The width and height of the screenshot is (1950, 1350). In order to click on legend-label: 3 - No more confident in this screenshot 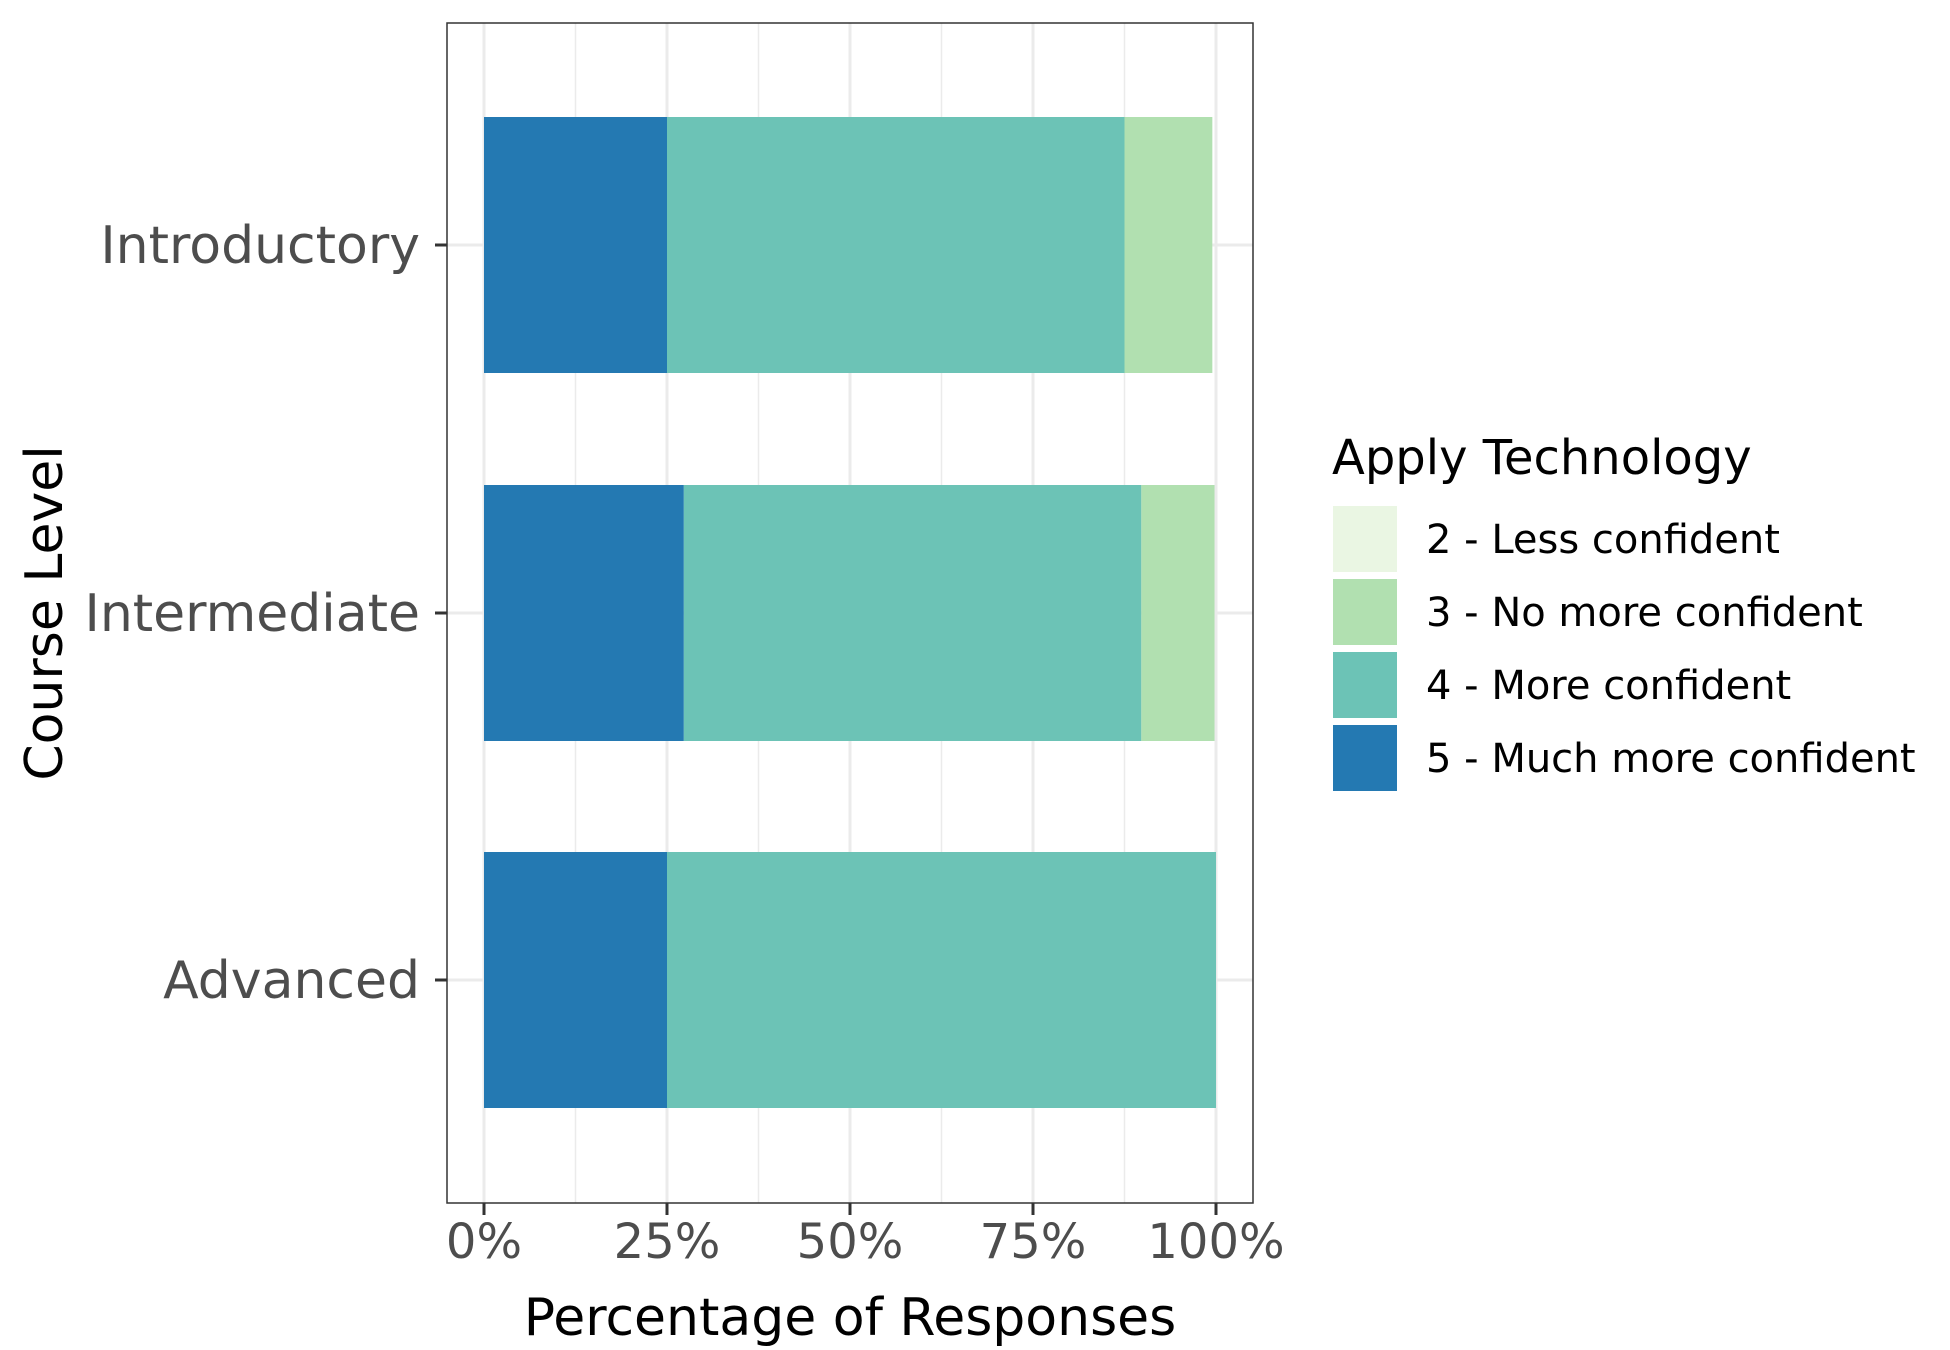, I will do `click(1644, 613)`.